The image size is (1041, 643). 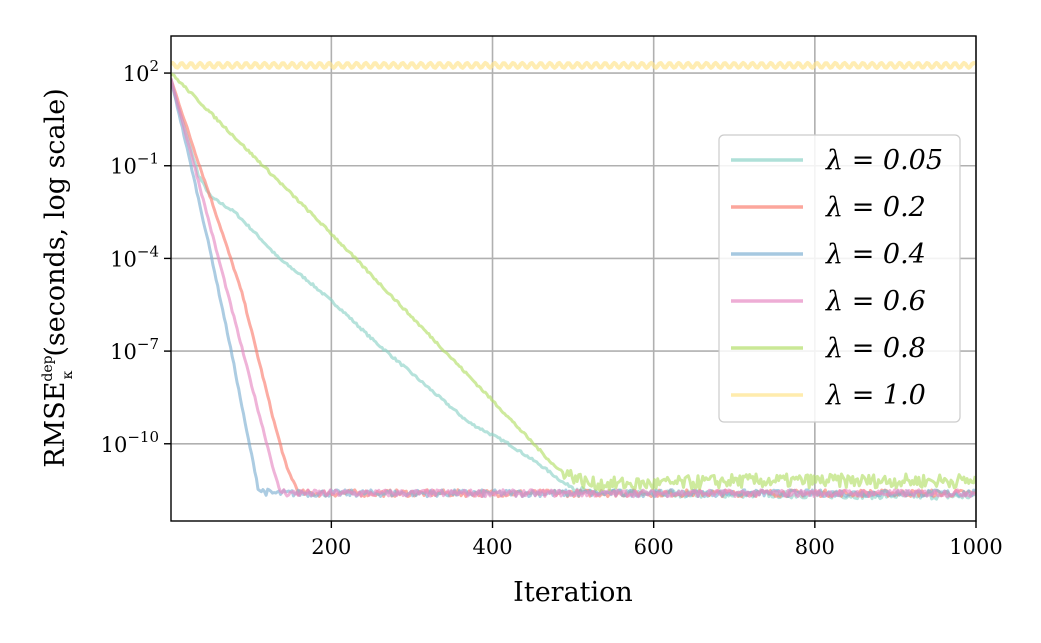 I want to click on y-tick-label: 10⁻⁷, so click(x=134, y=349).